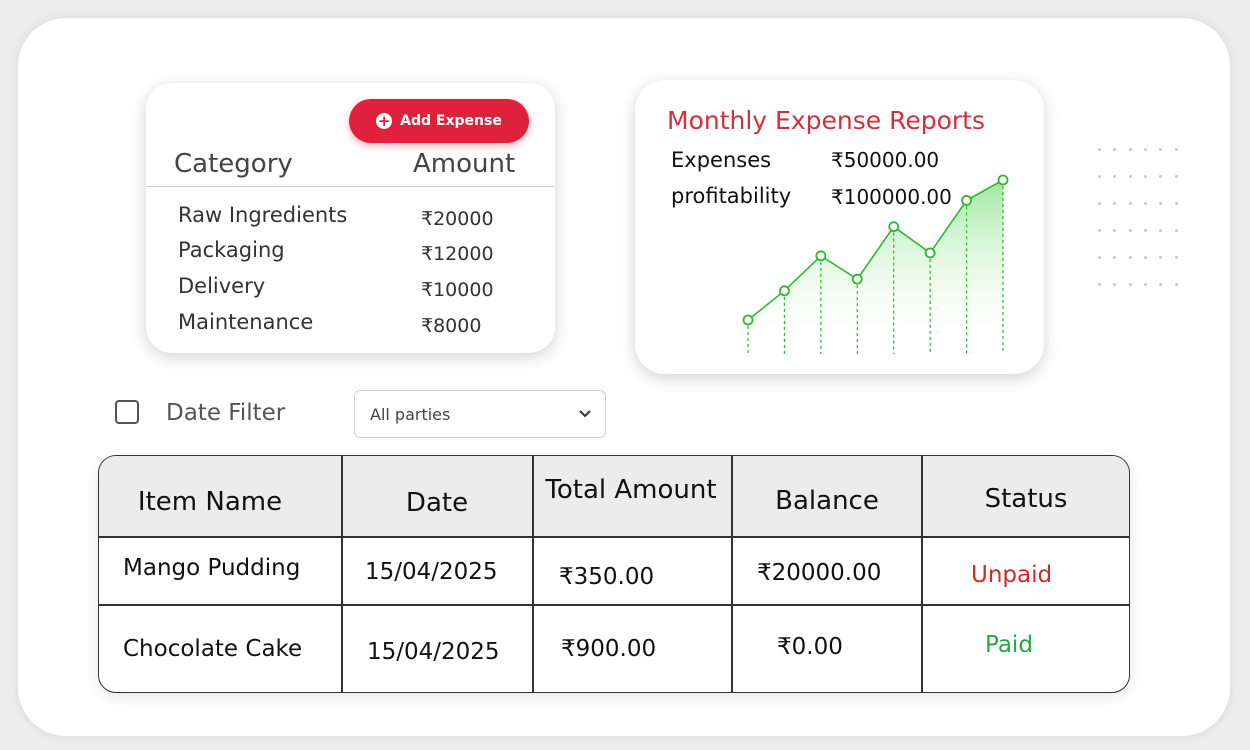 The image size is (1250, 750). I want to click on cell-total-amount: ₹900.00, so click(609, 649).